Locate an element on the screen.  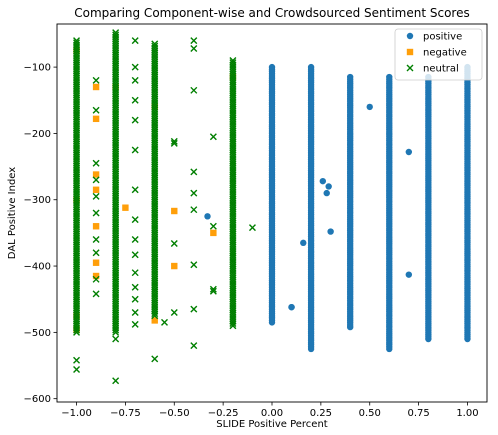
legend-box is located at coordinates (438, 54).